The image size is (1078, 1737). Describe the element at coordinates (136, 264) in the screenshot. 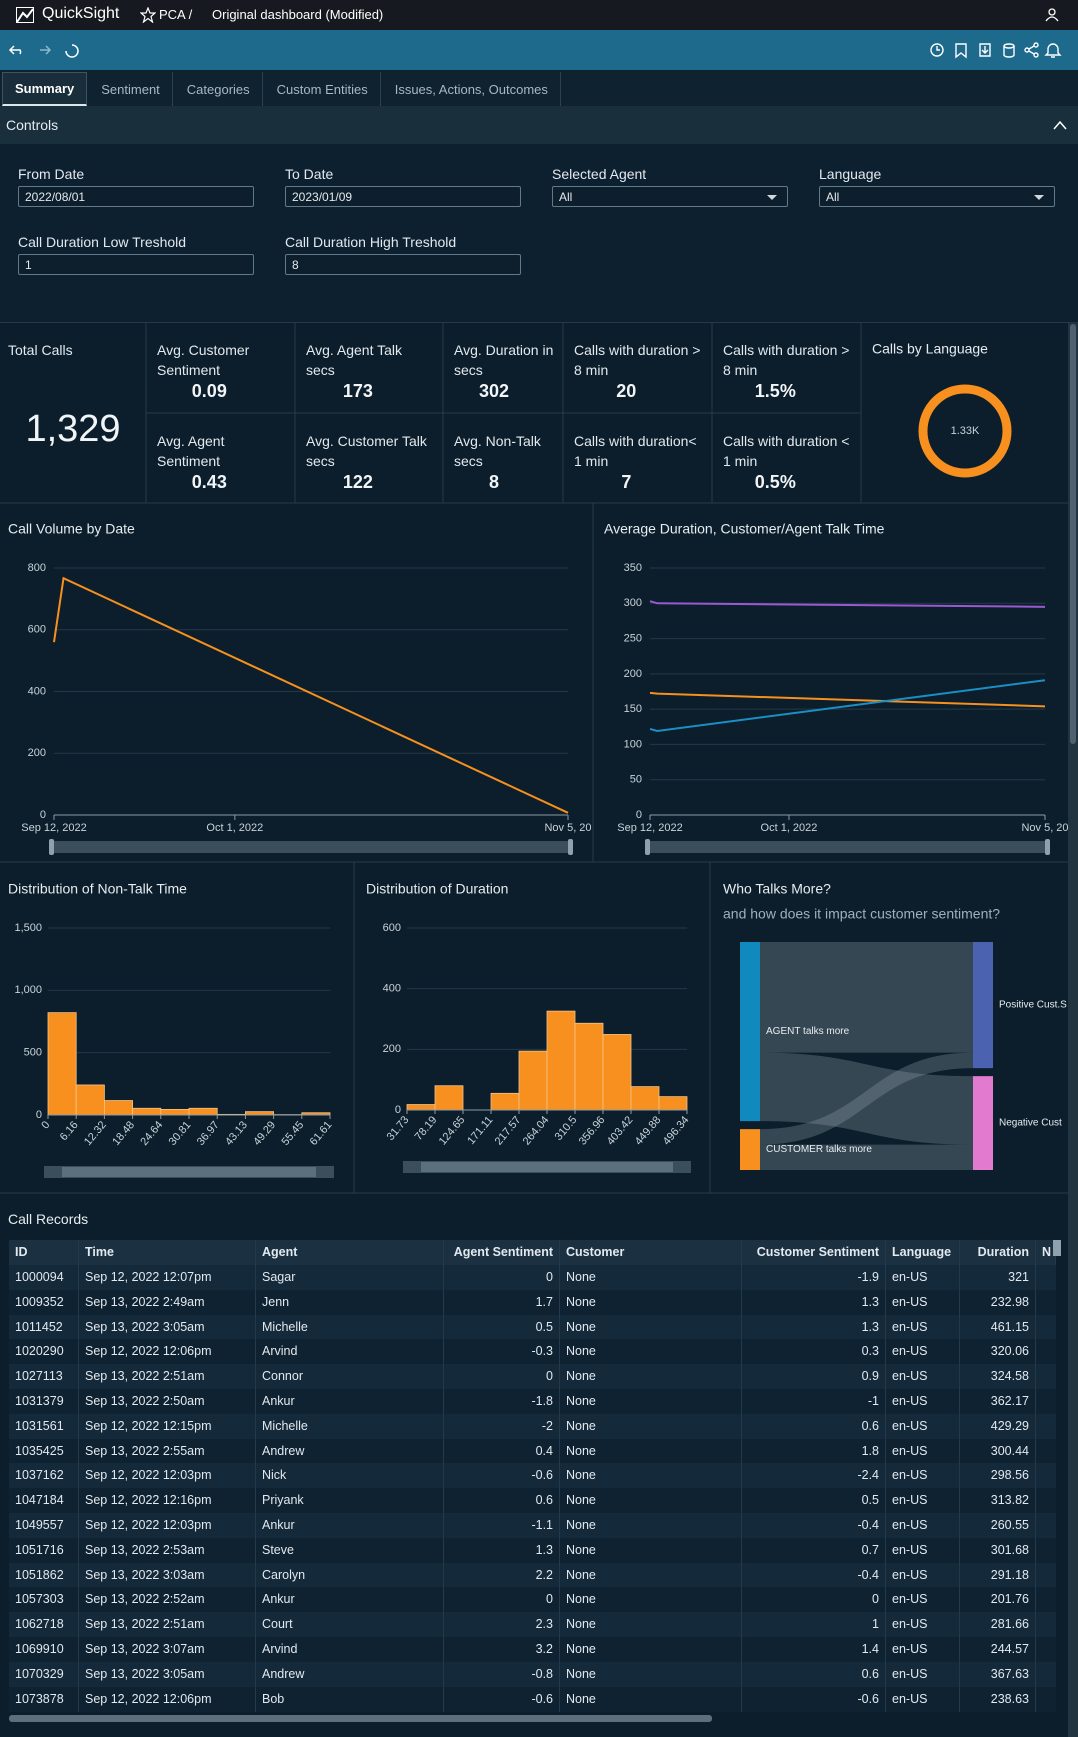

I see `text-input: 1` at that location.